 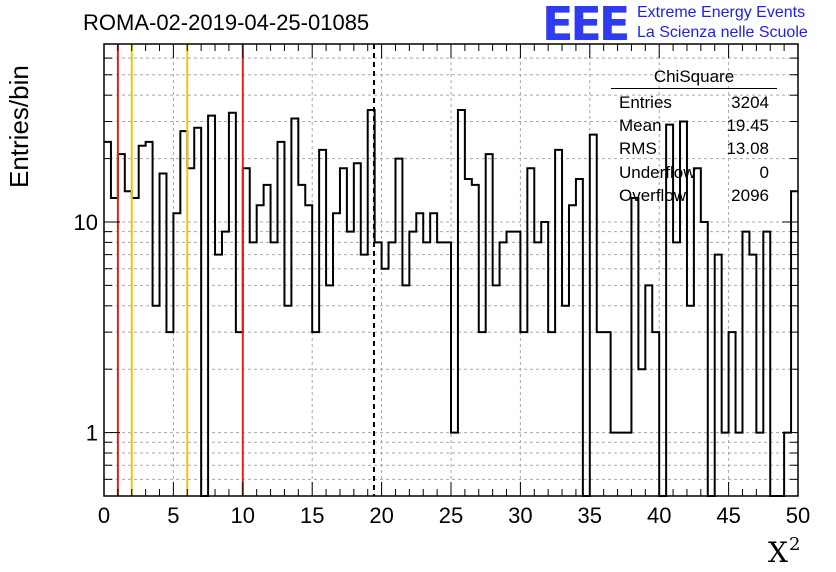 What do you see at coordinates (226, 22) in the screenshot?
I see `chart-title: ROMA-02-2019-04-25-01085` at bounding box center [226, 22].